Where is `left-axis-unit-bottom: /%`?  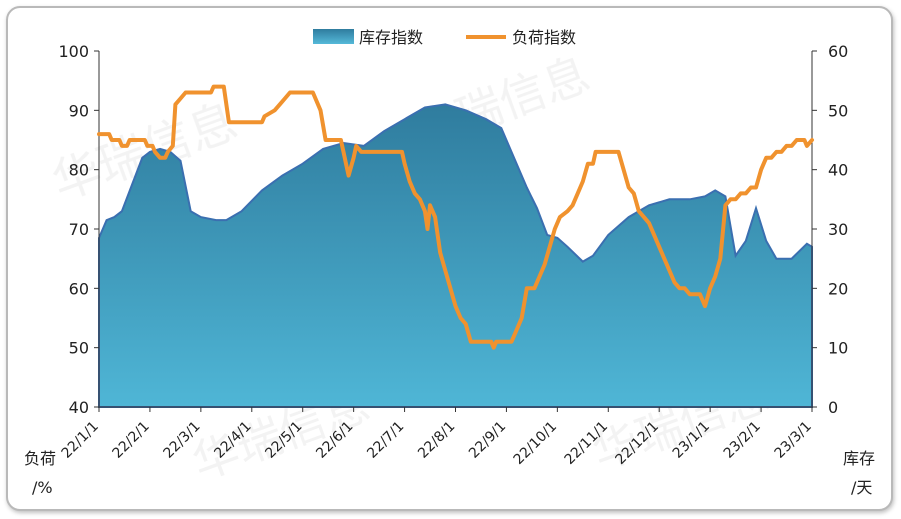
left-axis-unit-bottom: /% is located at coordinates (42, 487).